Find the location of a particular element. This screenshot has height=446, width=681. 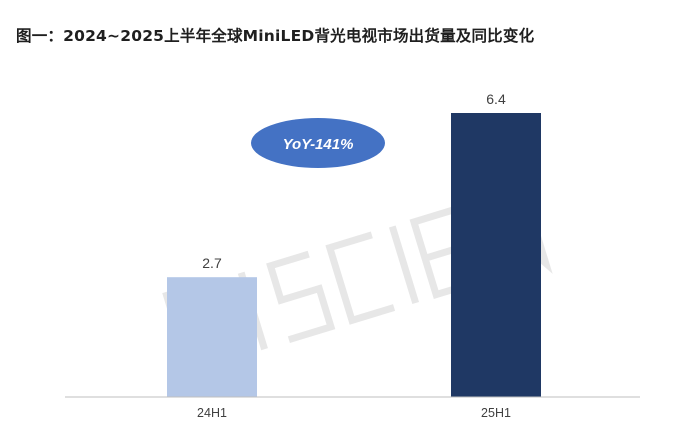

yoy-label: YoY-141% is located at coordinates (318, 144).